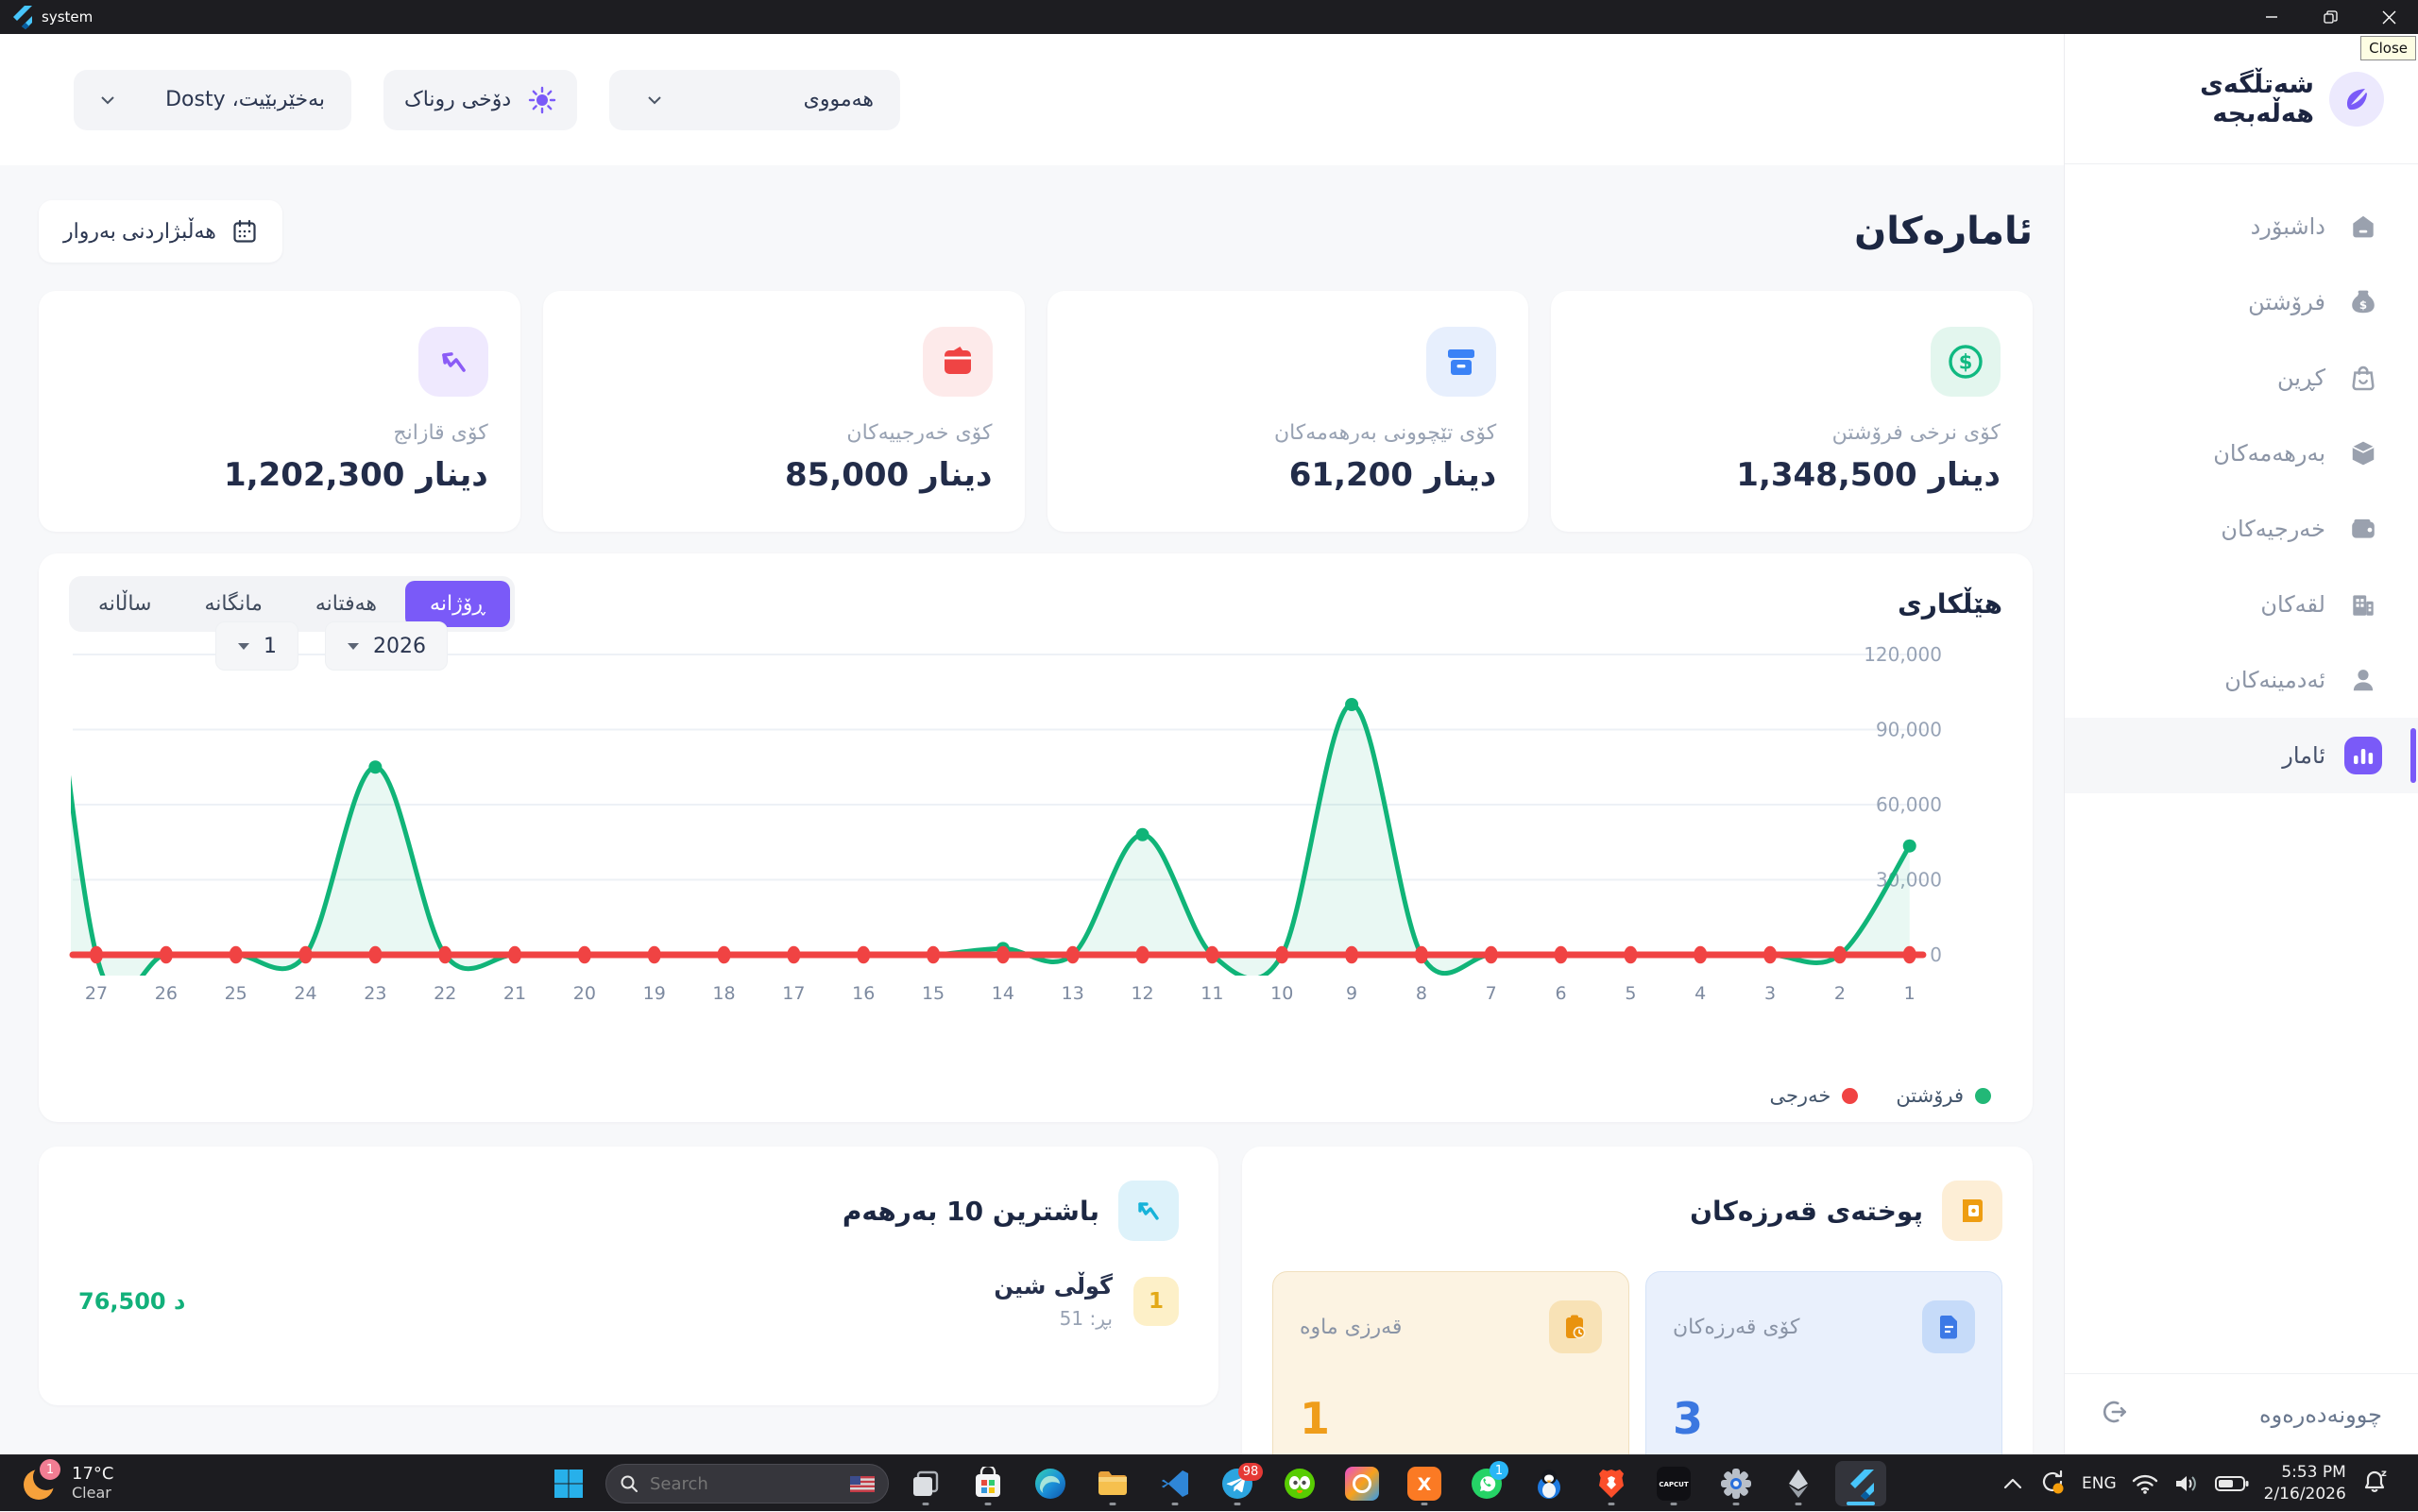  What do you see at coordinates (1237, 1483) in the screenshot?
I see `telegram-icon: 98` at bounding box center [1237, 1483].